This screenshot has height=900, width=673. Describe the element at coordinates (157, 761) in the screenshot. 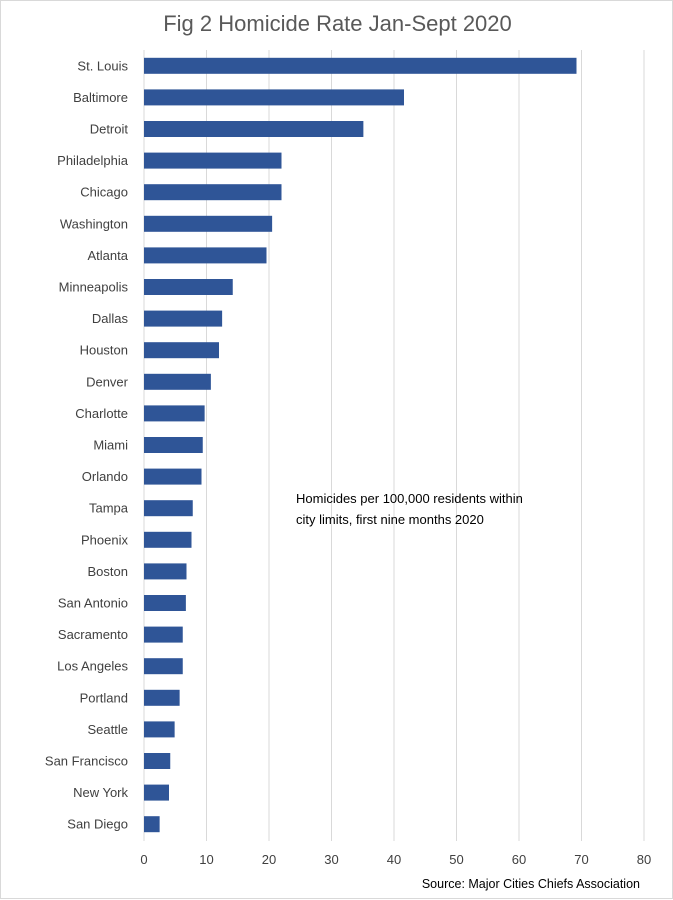

I see `bar-san-francisco` at that location.